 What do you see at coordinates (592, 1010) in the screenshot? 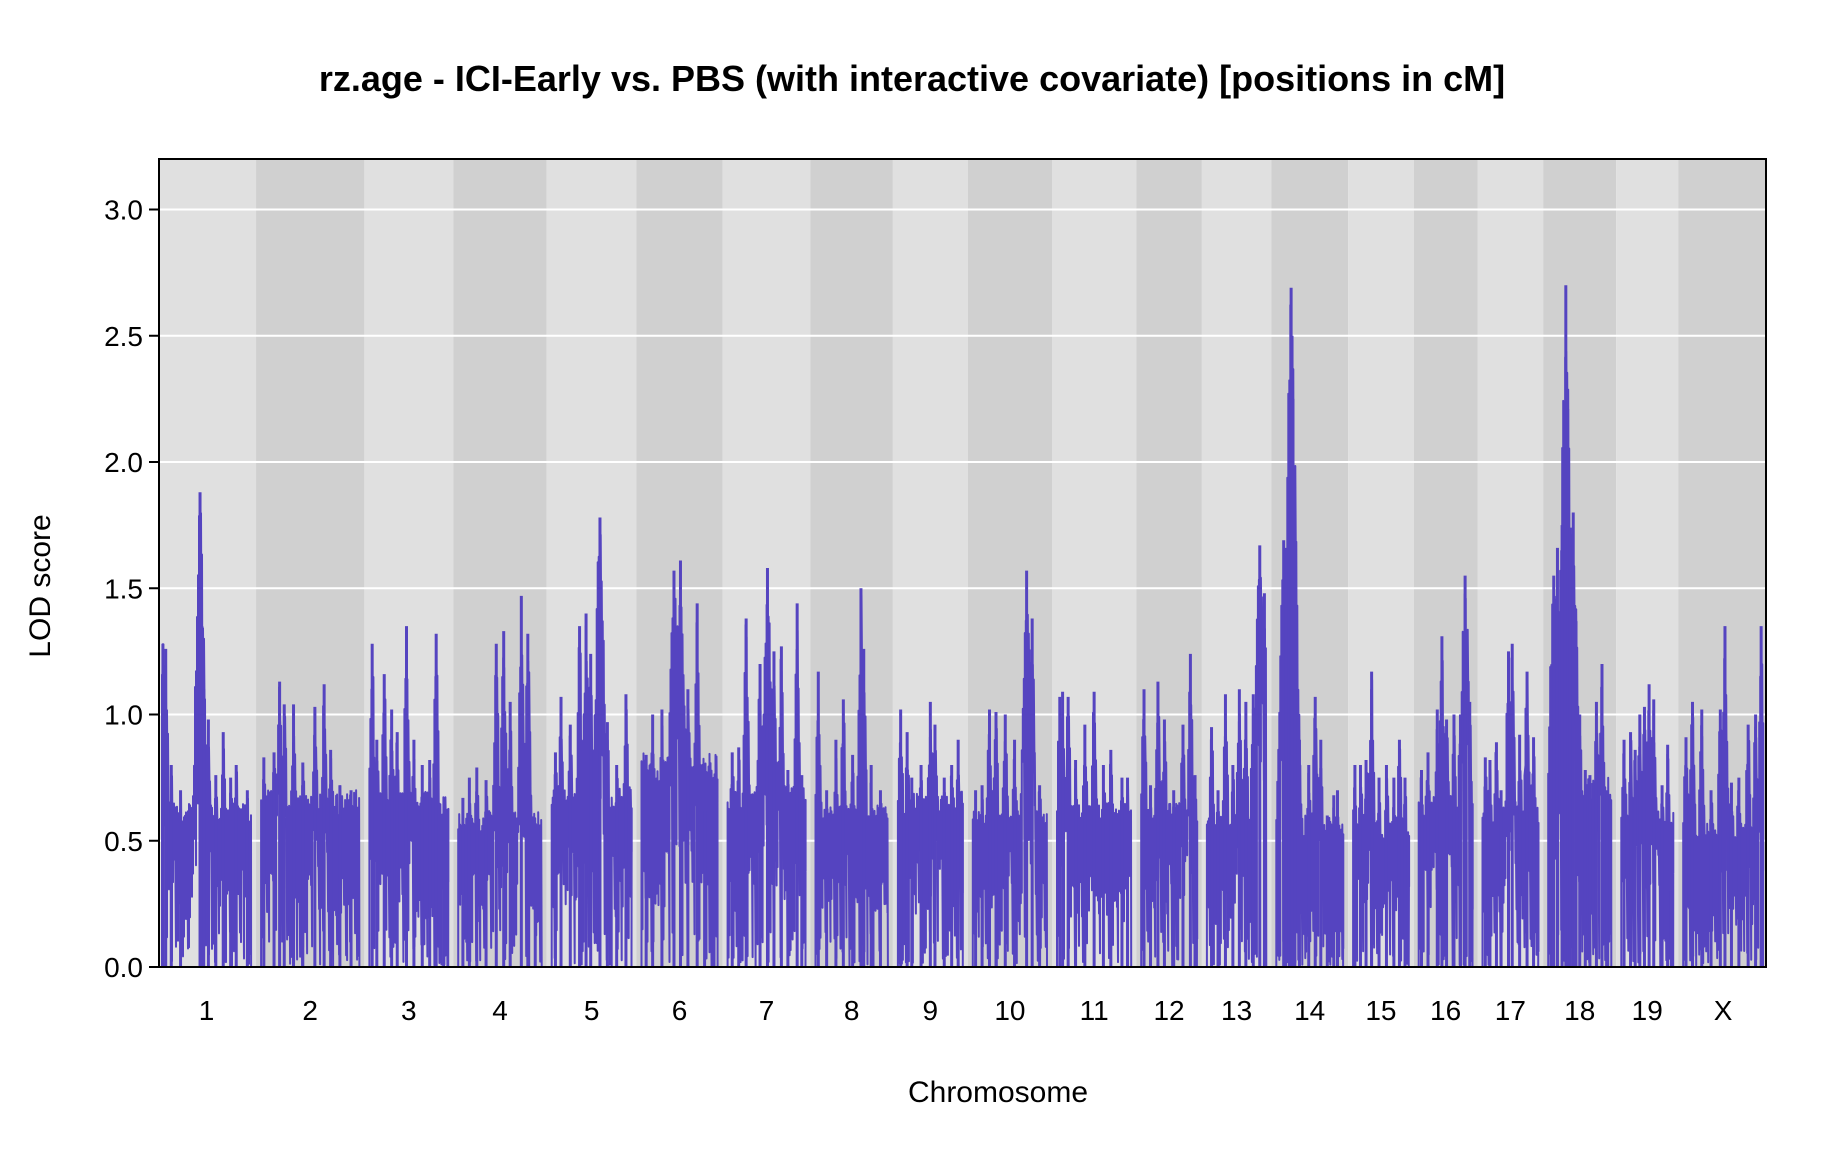
I see `x-tick-label: 5` at bounding box center [592, 1010].